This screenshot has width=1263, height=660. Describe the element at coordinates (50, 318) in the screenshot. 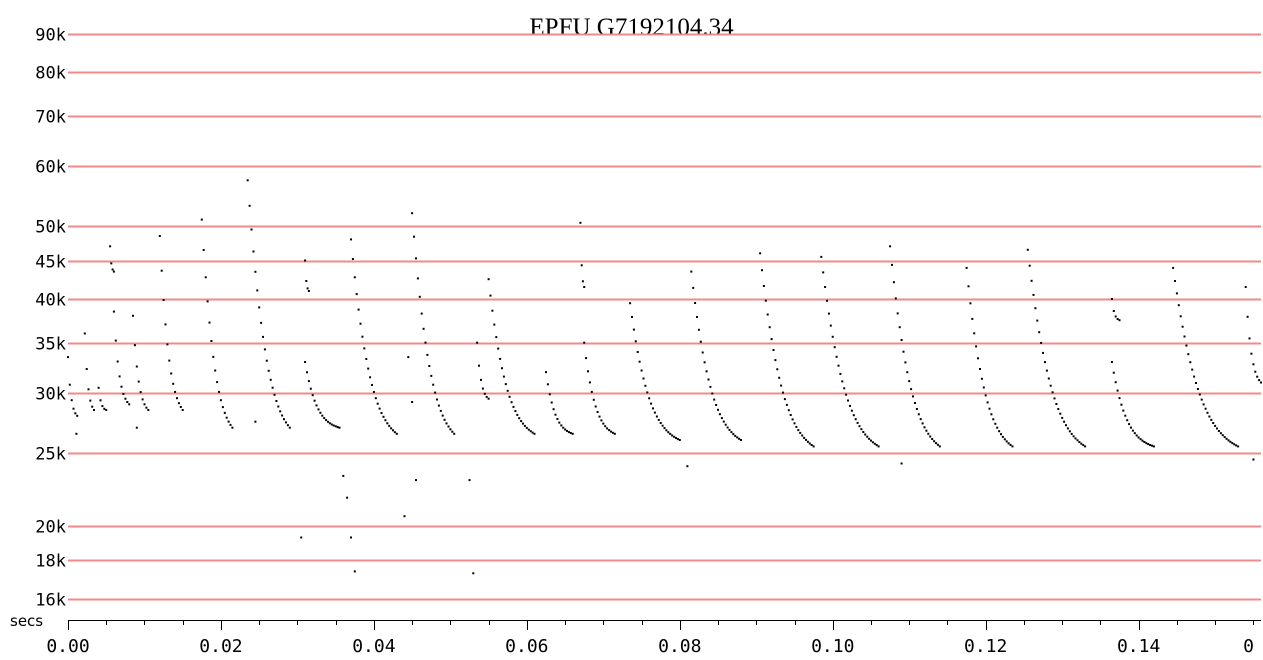

I see `y-axis-tick-labels: 16k 18k 20k 25k 30k 35k 40k 45k 50k 60k 70k 80k 90k` at that location.